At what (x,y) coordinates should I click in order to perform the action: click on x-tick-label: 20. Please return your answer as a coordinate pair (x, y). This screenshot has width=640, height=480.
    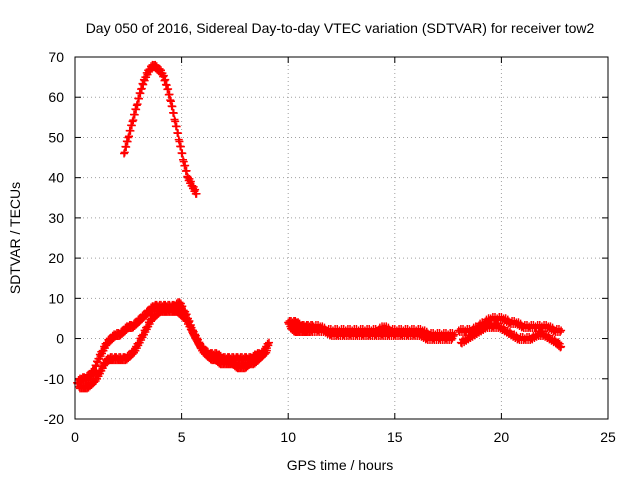
    Looking at the image, I should click on (502, 437).